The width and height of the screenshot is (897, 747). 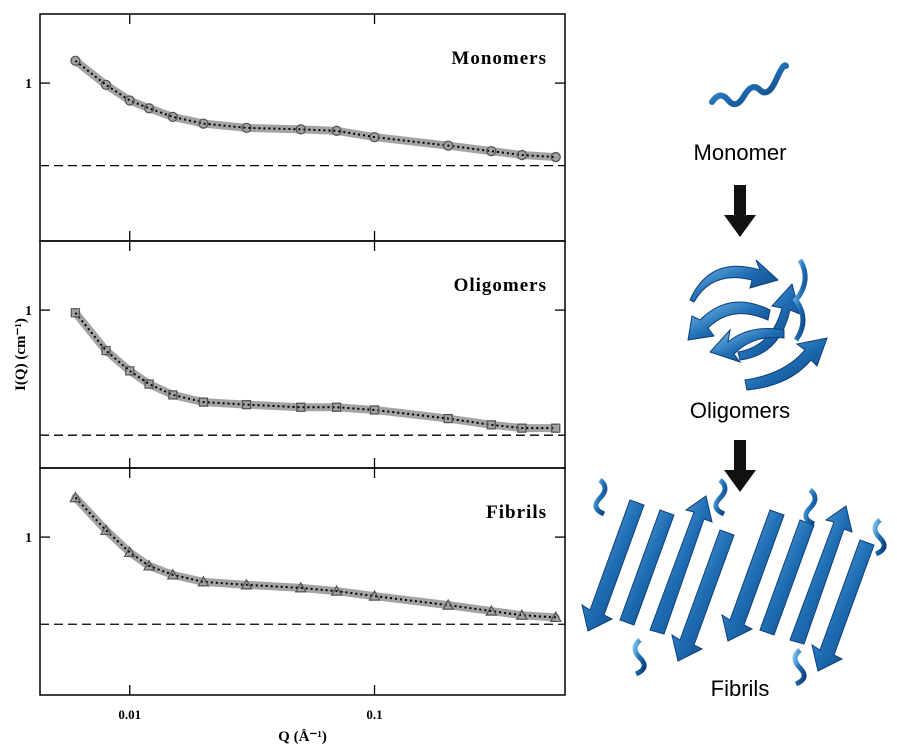 What do you see at coordinates (499, 58) in the screenshot?
I see `panel-title: Monomers` at bounding box center [499, 58].